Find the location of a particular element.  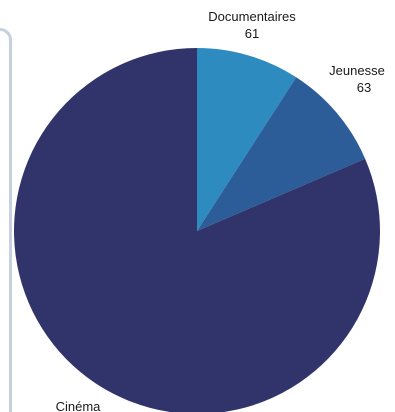

slice-label-documentaires: Documentaires is located at coordinates (252, 16).